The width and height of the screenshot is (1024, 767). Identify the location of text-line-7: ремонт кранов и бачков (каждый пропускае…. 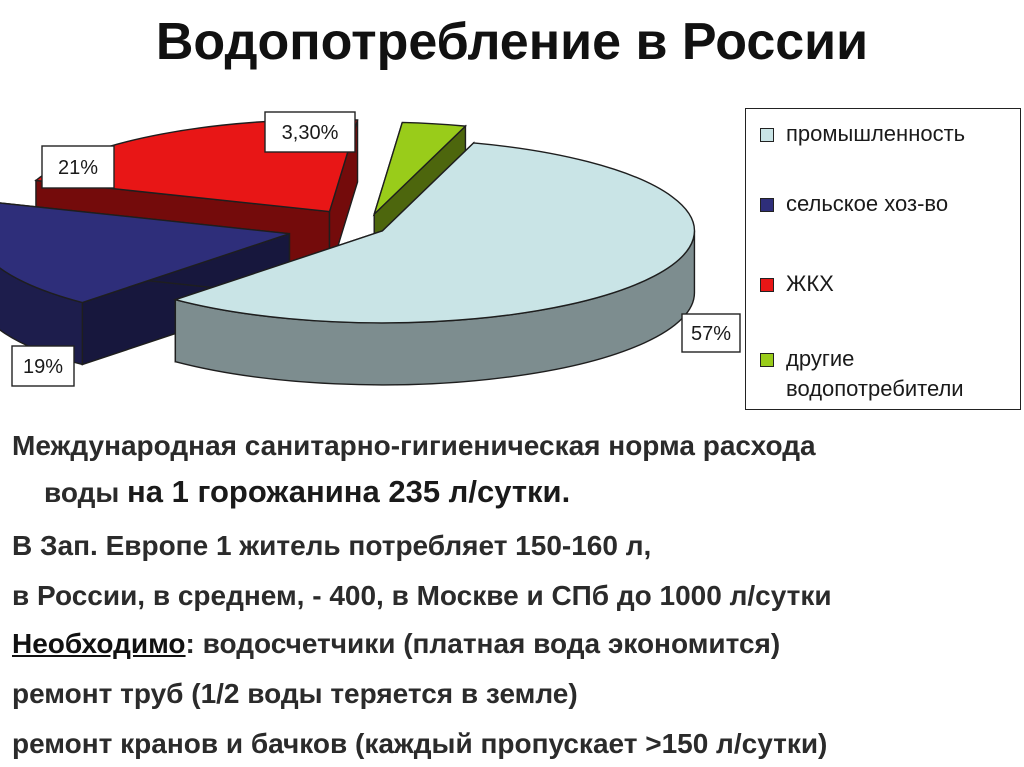
(420, 743).